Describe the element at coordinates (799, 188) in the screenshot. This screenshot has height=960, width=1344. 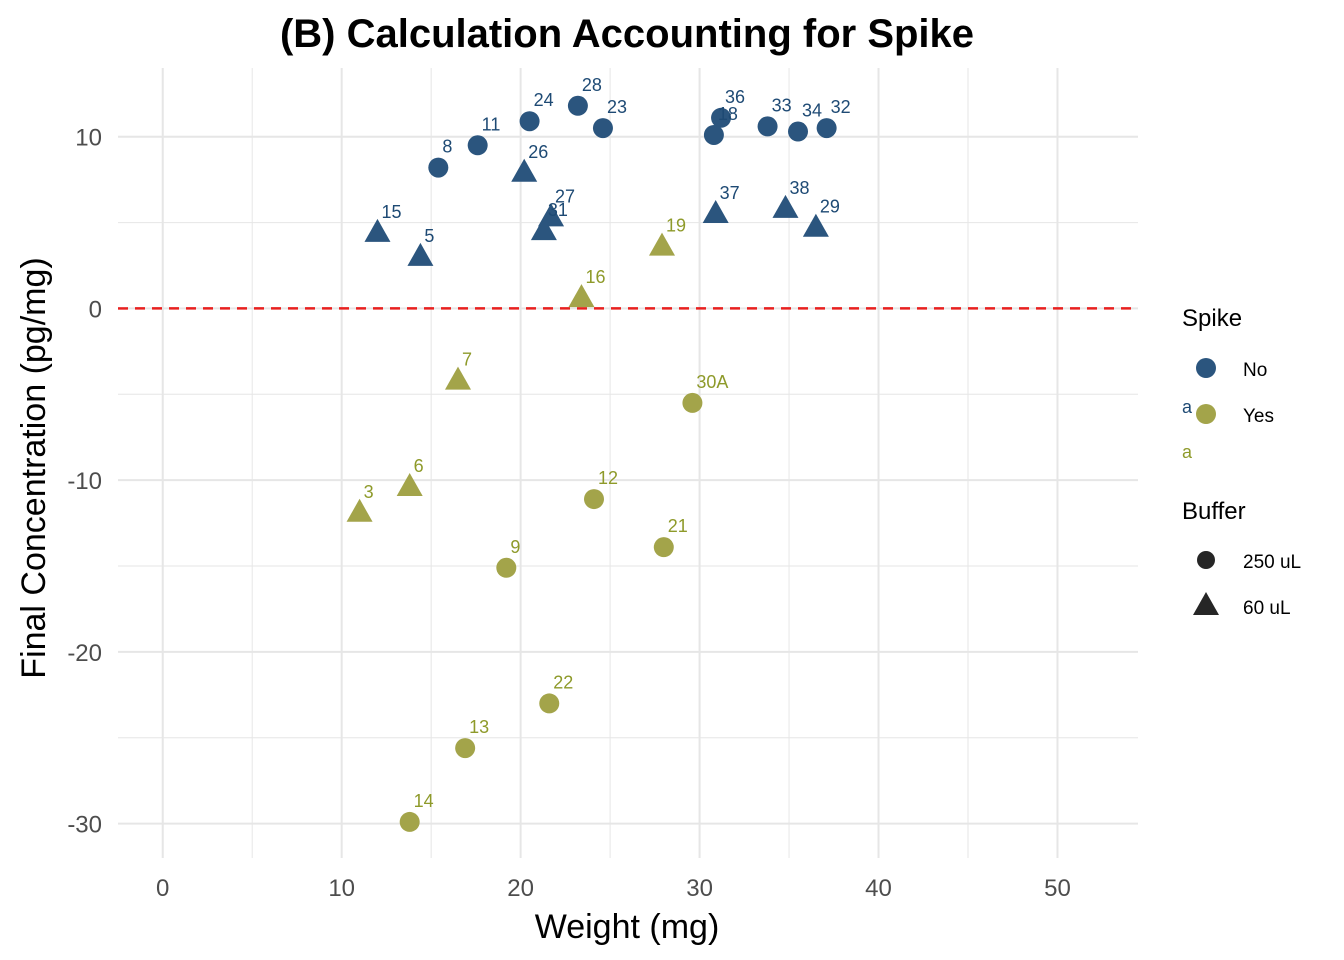
I see `data-point-label: 38` at that location.